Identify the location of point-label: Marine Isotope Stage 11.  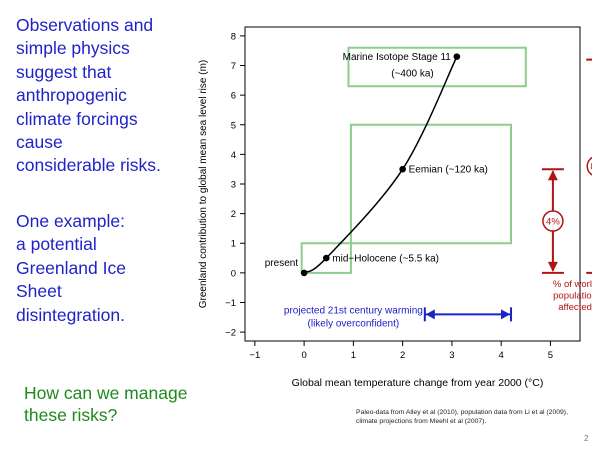
(397, 57).